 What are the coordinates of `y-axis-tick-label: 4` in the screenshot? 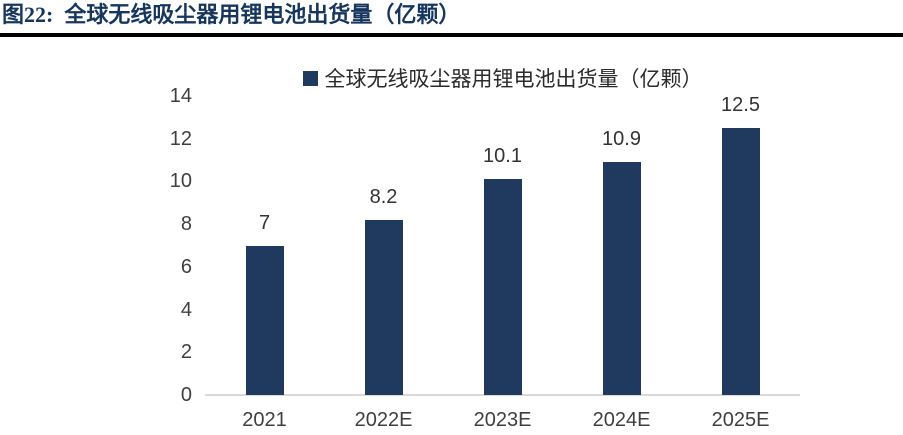 It's located at (186, 309).